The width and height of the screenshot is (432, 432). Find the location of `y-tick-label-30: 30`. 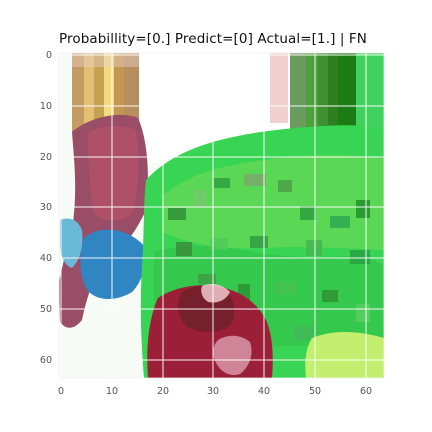

y-tick-label-30: 30 is located at coordinates (46, 207).